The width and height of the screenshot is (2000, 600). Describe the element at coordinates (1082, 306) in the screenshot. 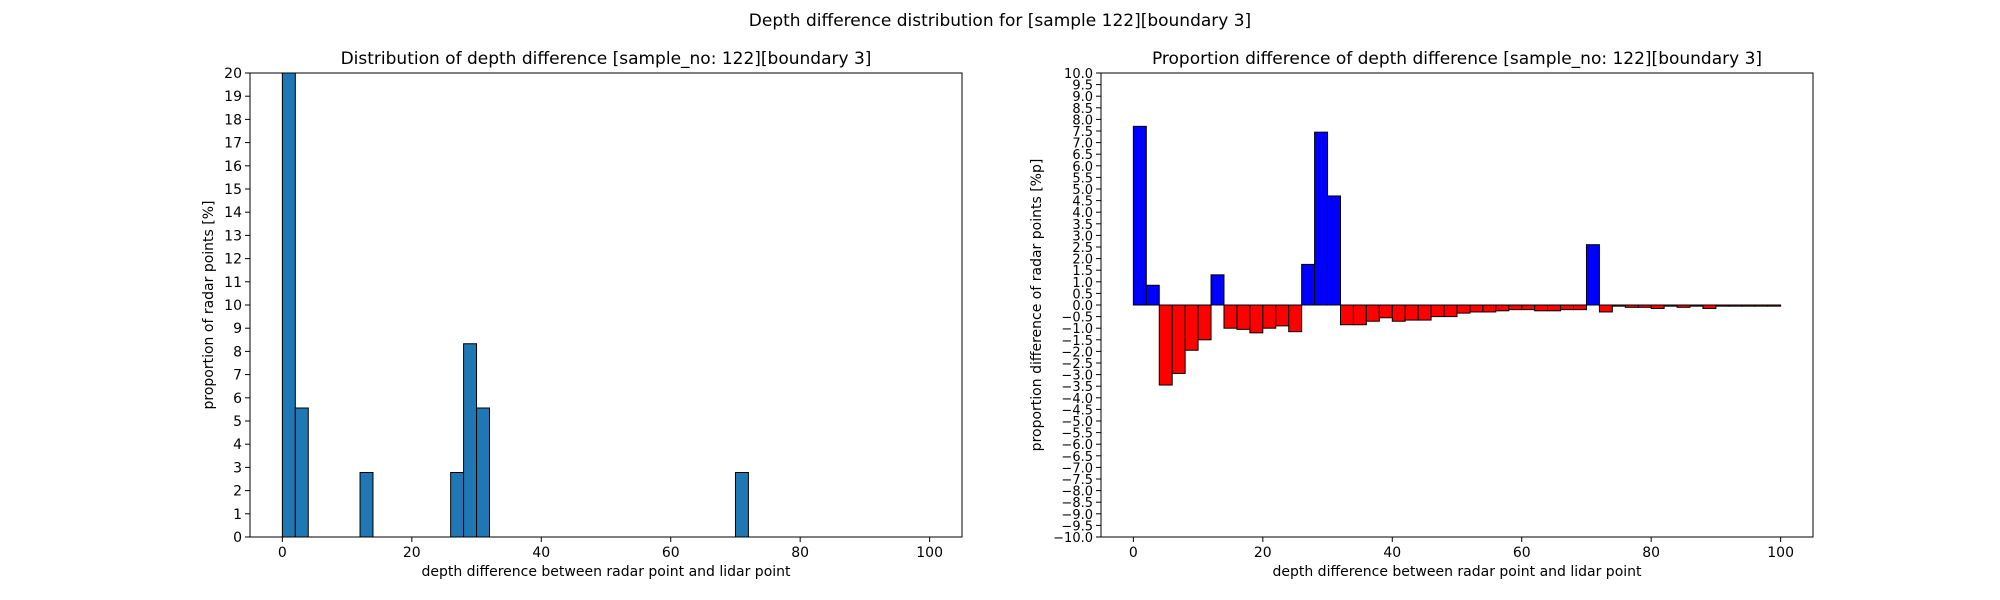

I see `proportion-difference-y-tick-label: 0.0` at that location.